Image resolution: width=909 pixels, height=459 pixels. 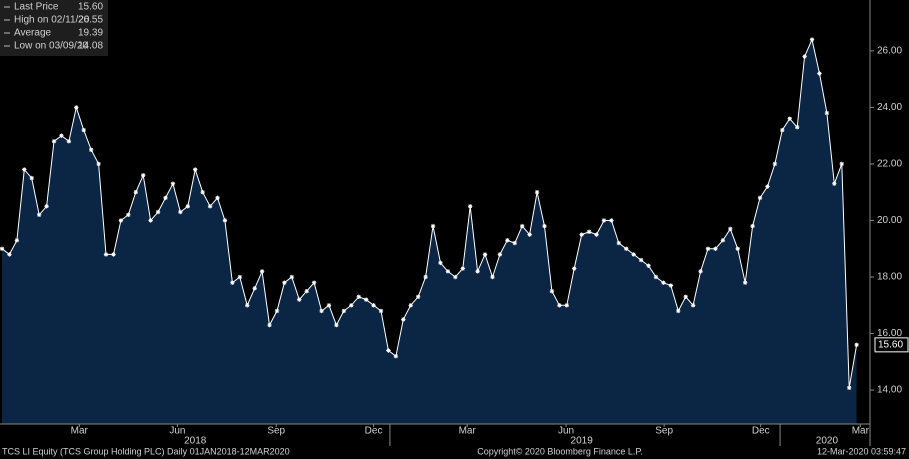 What do you see at coordinates (54, 28) in the screenshot?
I see `legend-box` at bounding box center [54, 28].